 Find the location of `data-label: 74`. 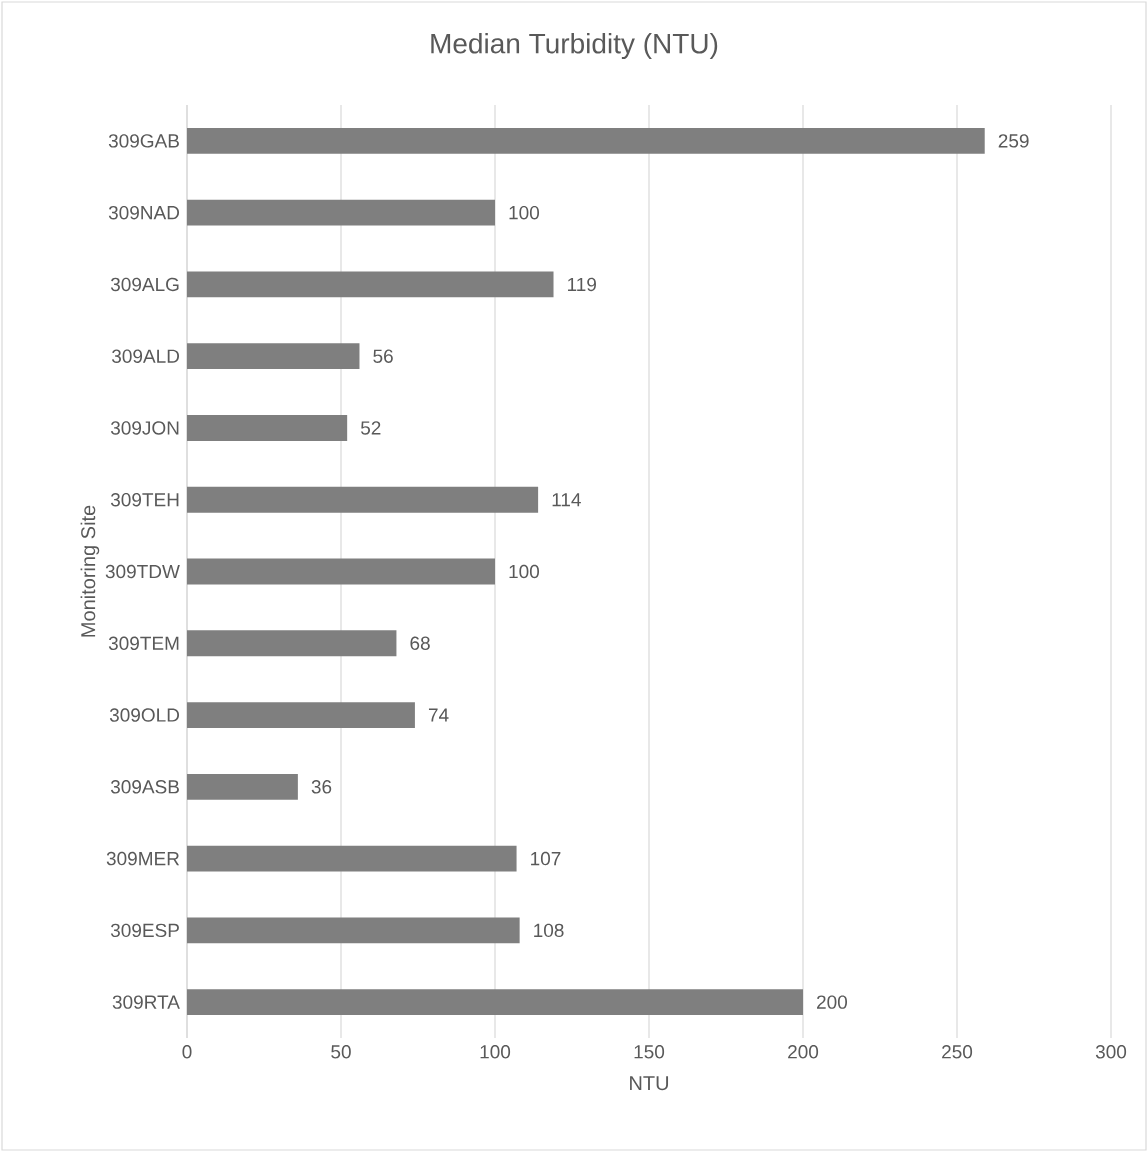

data-label: 74 is located at coordinates (438, 715).